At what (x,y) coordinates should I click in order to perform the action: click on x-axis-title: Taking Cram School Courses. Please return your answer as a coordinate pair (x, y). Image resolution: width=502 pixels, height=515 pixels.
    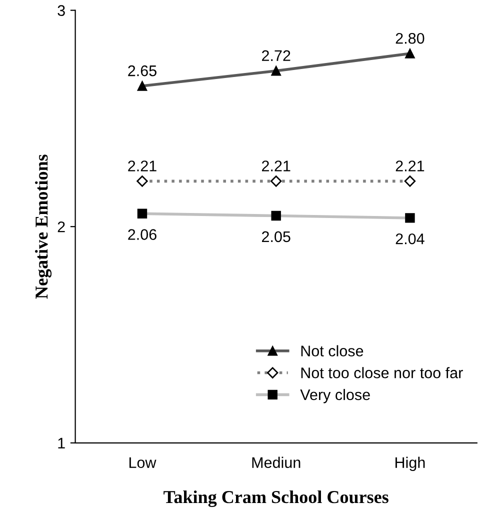
    Looking at the image, I should click on (276, 498).